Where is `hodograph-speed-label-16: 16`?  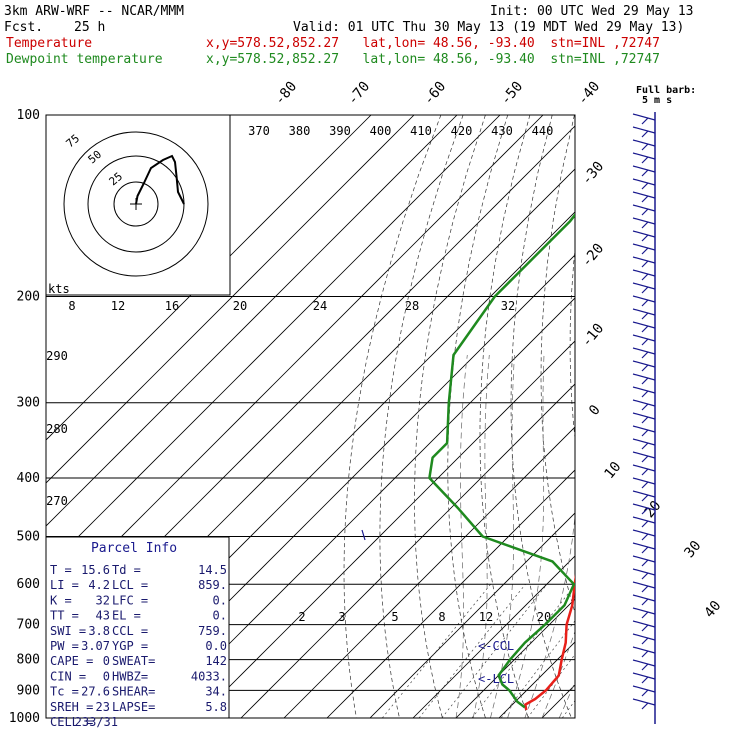
hodograph-speed-label-16: 16 is located at coordinates (172, 306).